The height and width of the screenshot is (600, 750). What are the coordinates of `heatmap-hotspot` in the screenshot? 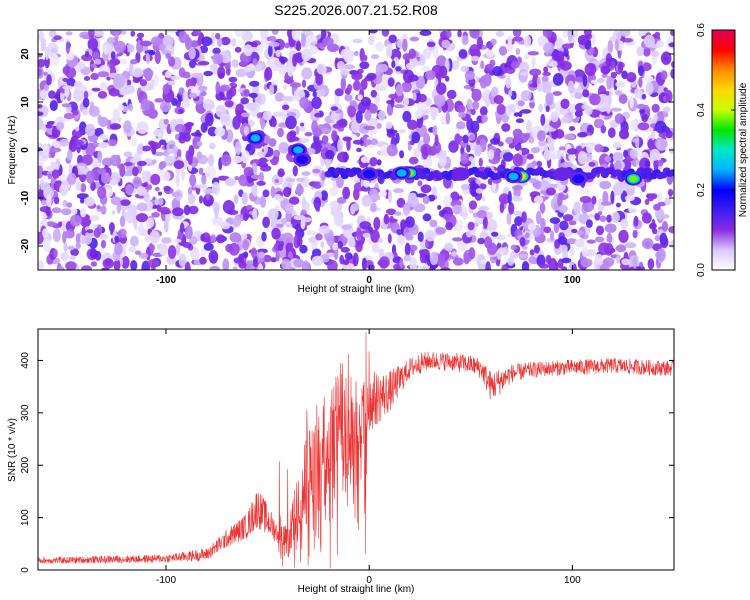 It's located at (578, 179).